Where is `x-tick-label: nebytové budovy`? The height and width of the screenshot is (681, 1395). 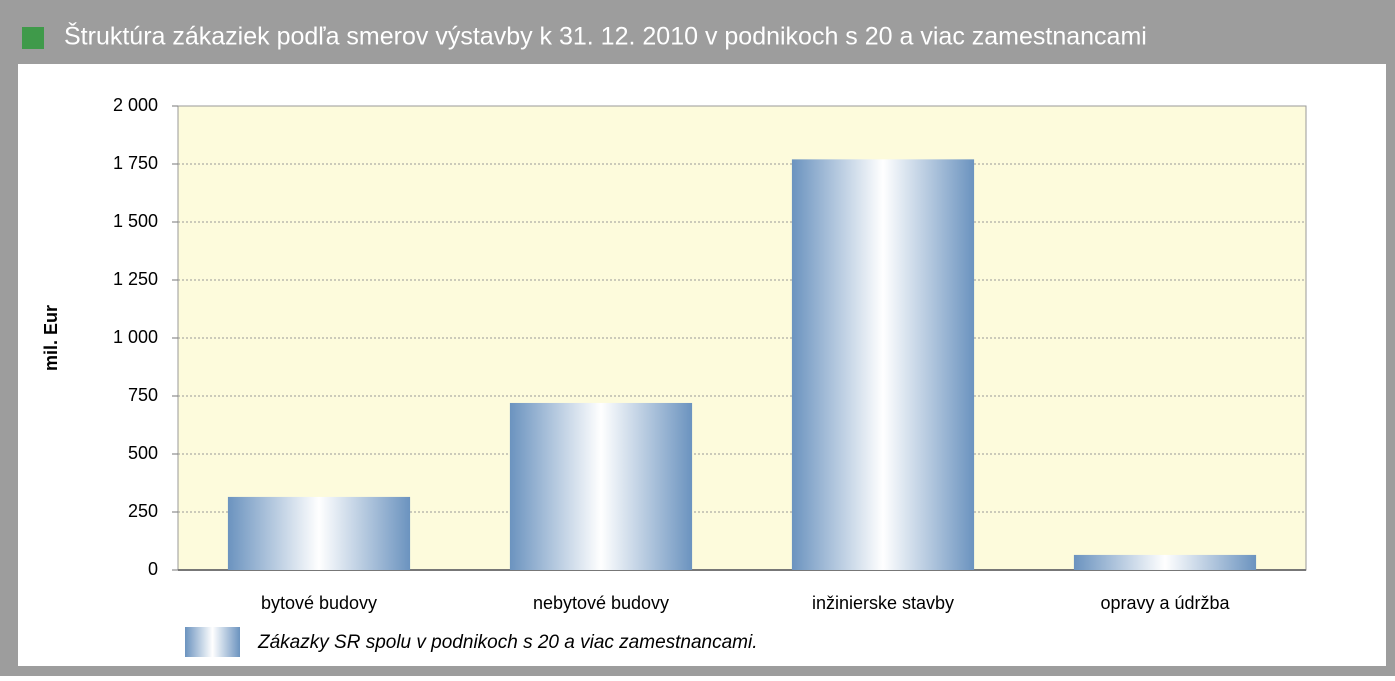
x-tick-label: nebytové budovy is located at coordinates (601, 603).